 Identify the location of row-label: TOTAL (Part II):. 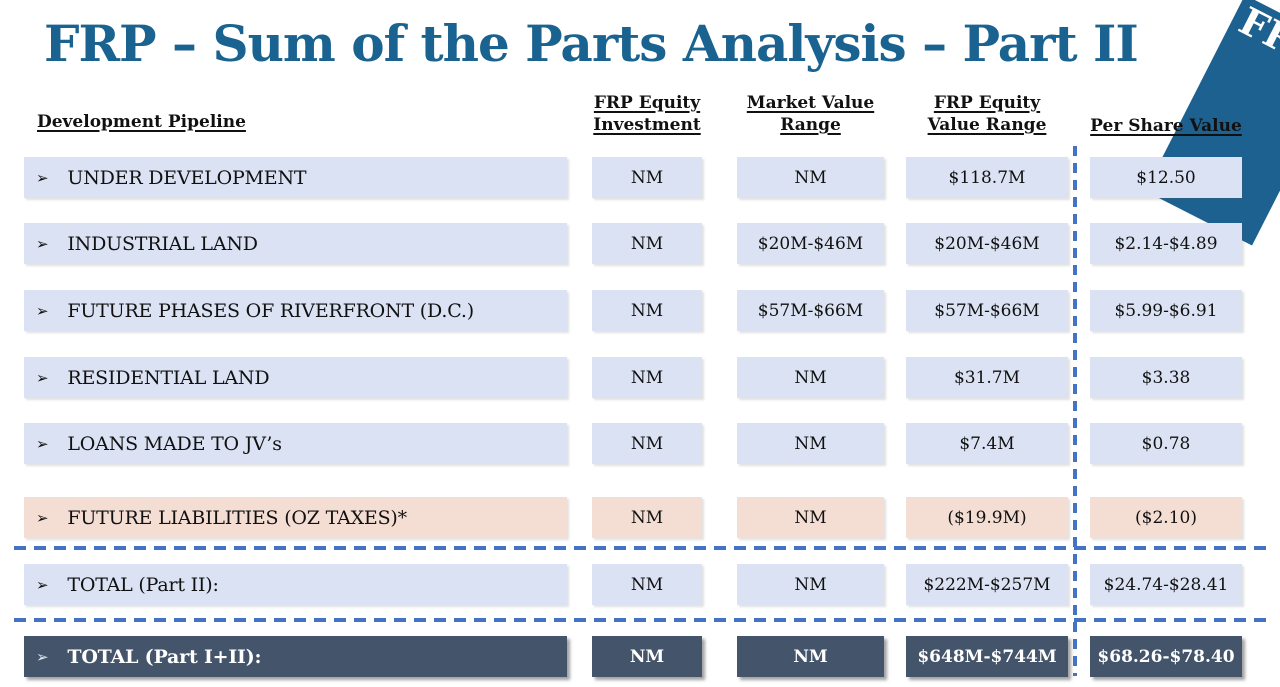
(143, 584).